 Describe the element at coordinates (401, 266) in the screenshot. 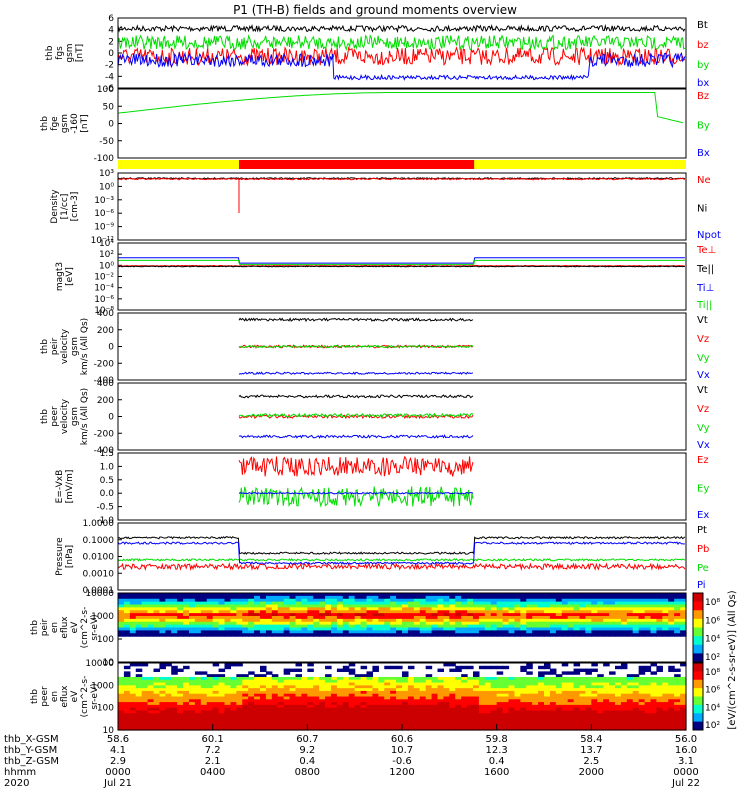

I see `series-te-par` at that location.